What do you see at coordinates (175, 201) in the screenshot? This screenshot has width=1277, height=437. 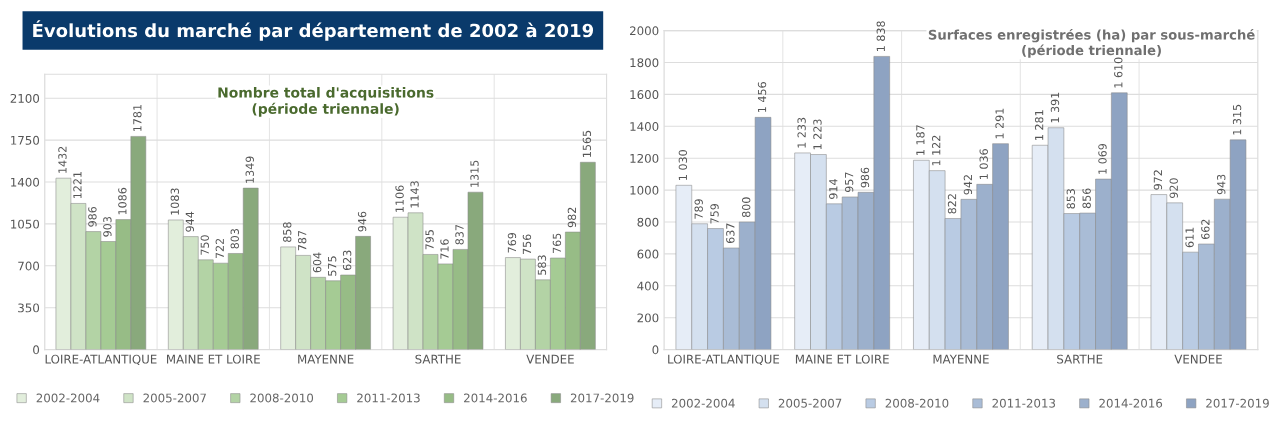 I see `data-label: 1083` at bounding box center [175, 201].